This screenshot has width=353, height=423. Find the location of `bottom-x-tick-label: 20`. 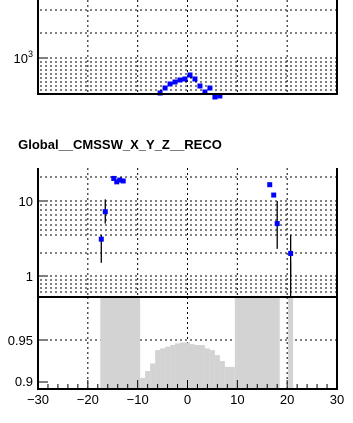

bottom-x-tick-label: 20 is located at coordinates (287, 399).